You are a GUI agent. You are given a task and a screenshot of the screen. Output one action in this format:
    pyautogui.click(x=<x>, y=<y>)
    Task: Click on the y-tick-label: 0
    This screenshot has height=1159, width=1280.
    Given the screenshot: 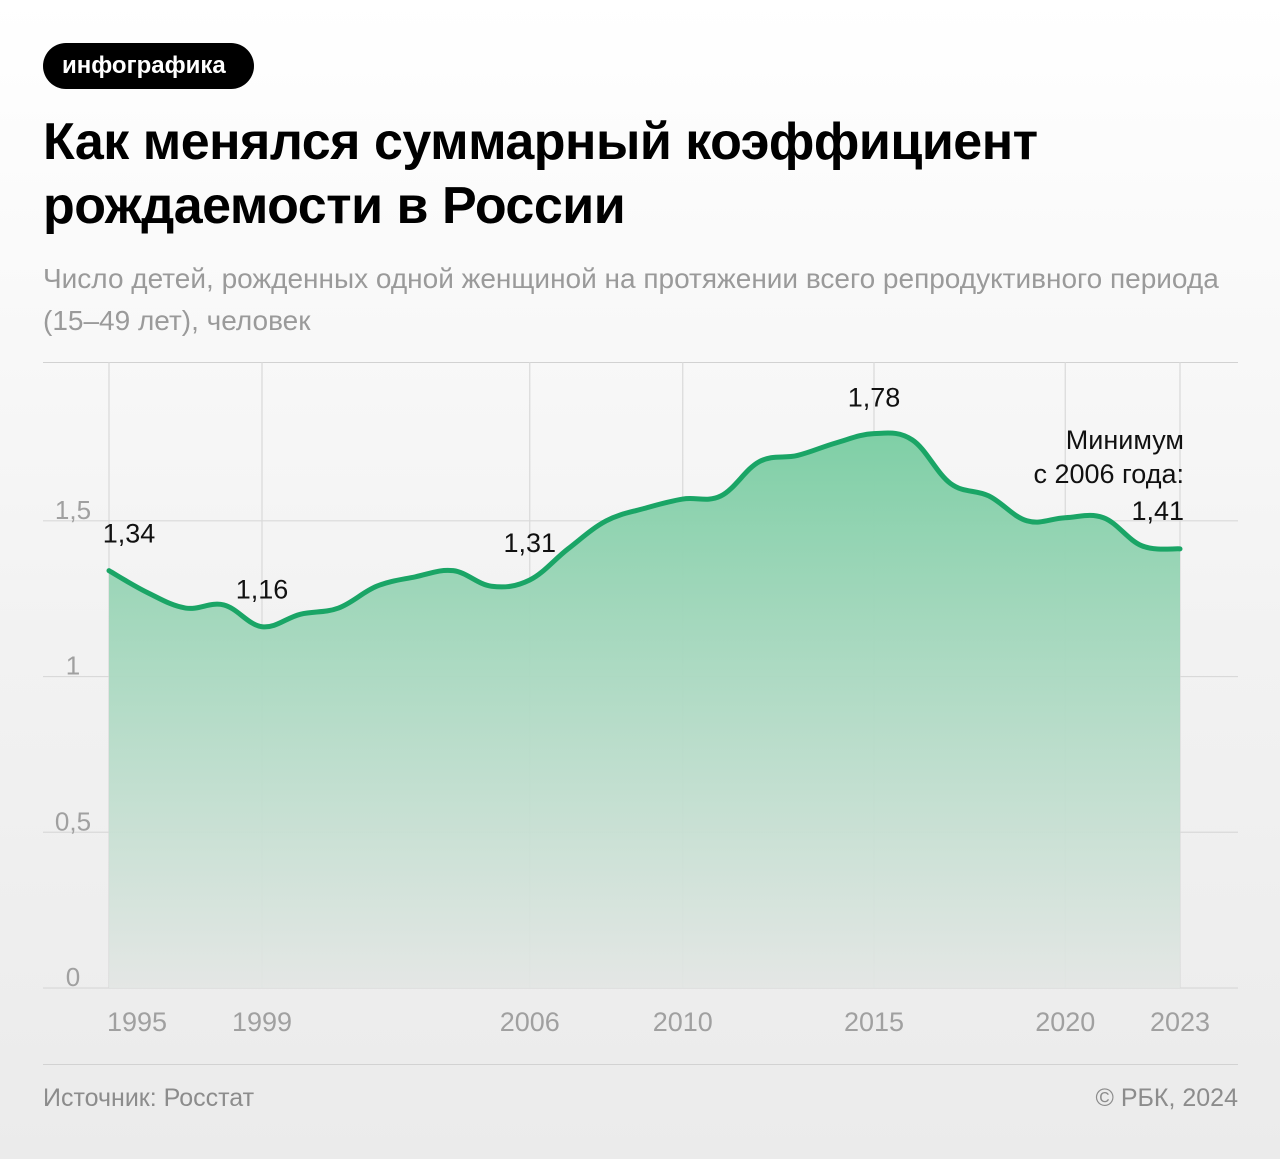 What is the action you would take?
    pyautogui.click(x=73, y=977)
    